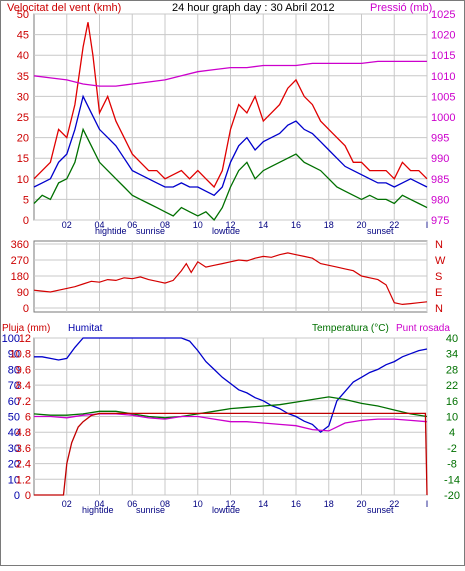 Image resolution: width=465 pixels, height=571 pixels. What do you see at coordinates (14, 402) in the screenshot?
I see `panel3-humidity-tick-label: 60` at bounding box center [14, 402].